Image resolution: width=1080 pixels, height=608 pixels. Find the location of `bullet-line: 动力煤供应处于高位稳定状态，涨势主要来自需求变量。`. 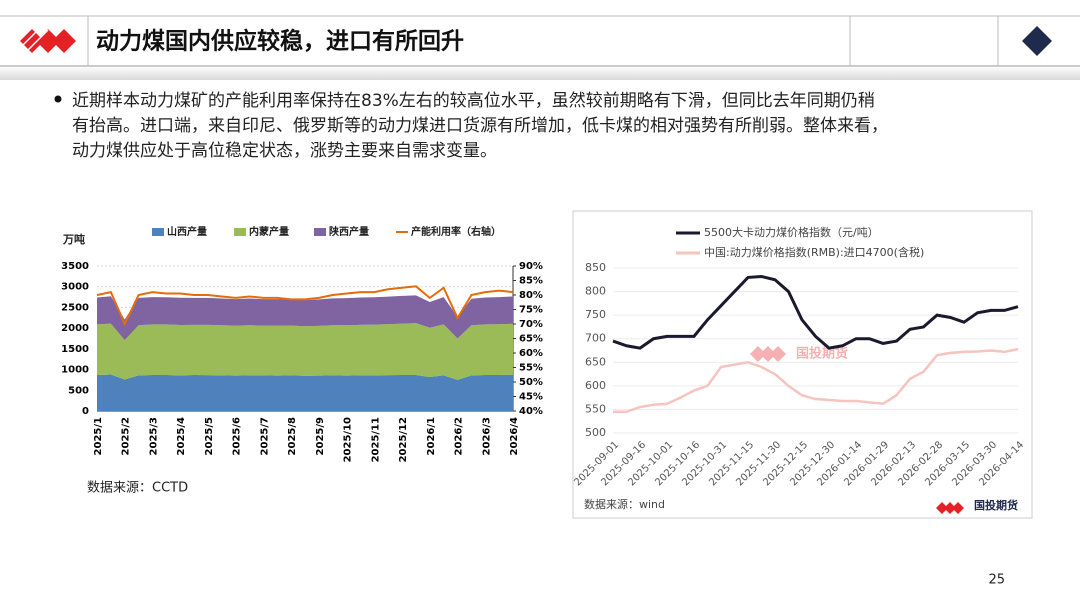

bullet-line: 动力煤供应处于高位稳定状态，涨势主要来自需求变量。 is located at coordinates (284, 151).